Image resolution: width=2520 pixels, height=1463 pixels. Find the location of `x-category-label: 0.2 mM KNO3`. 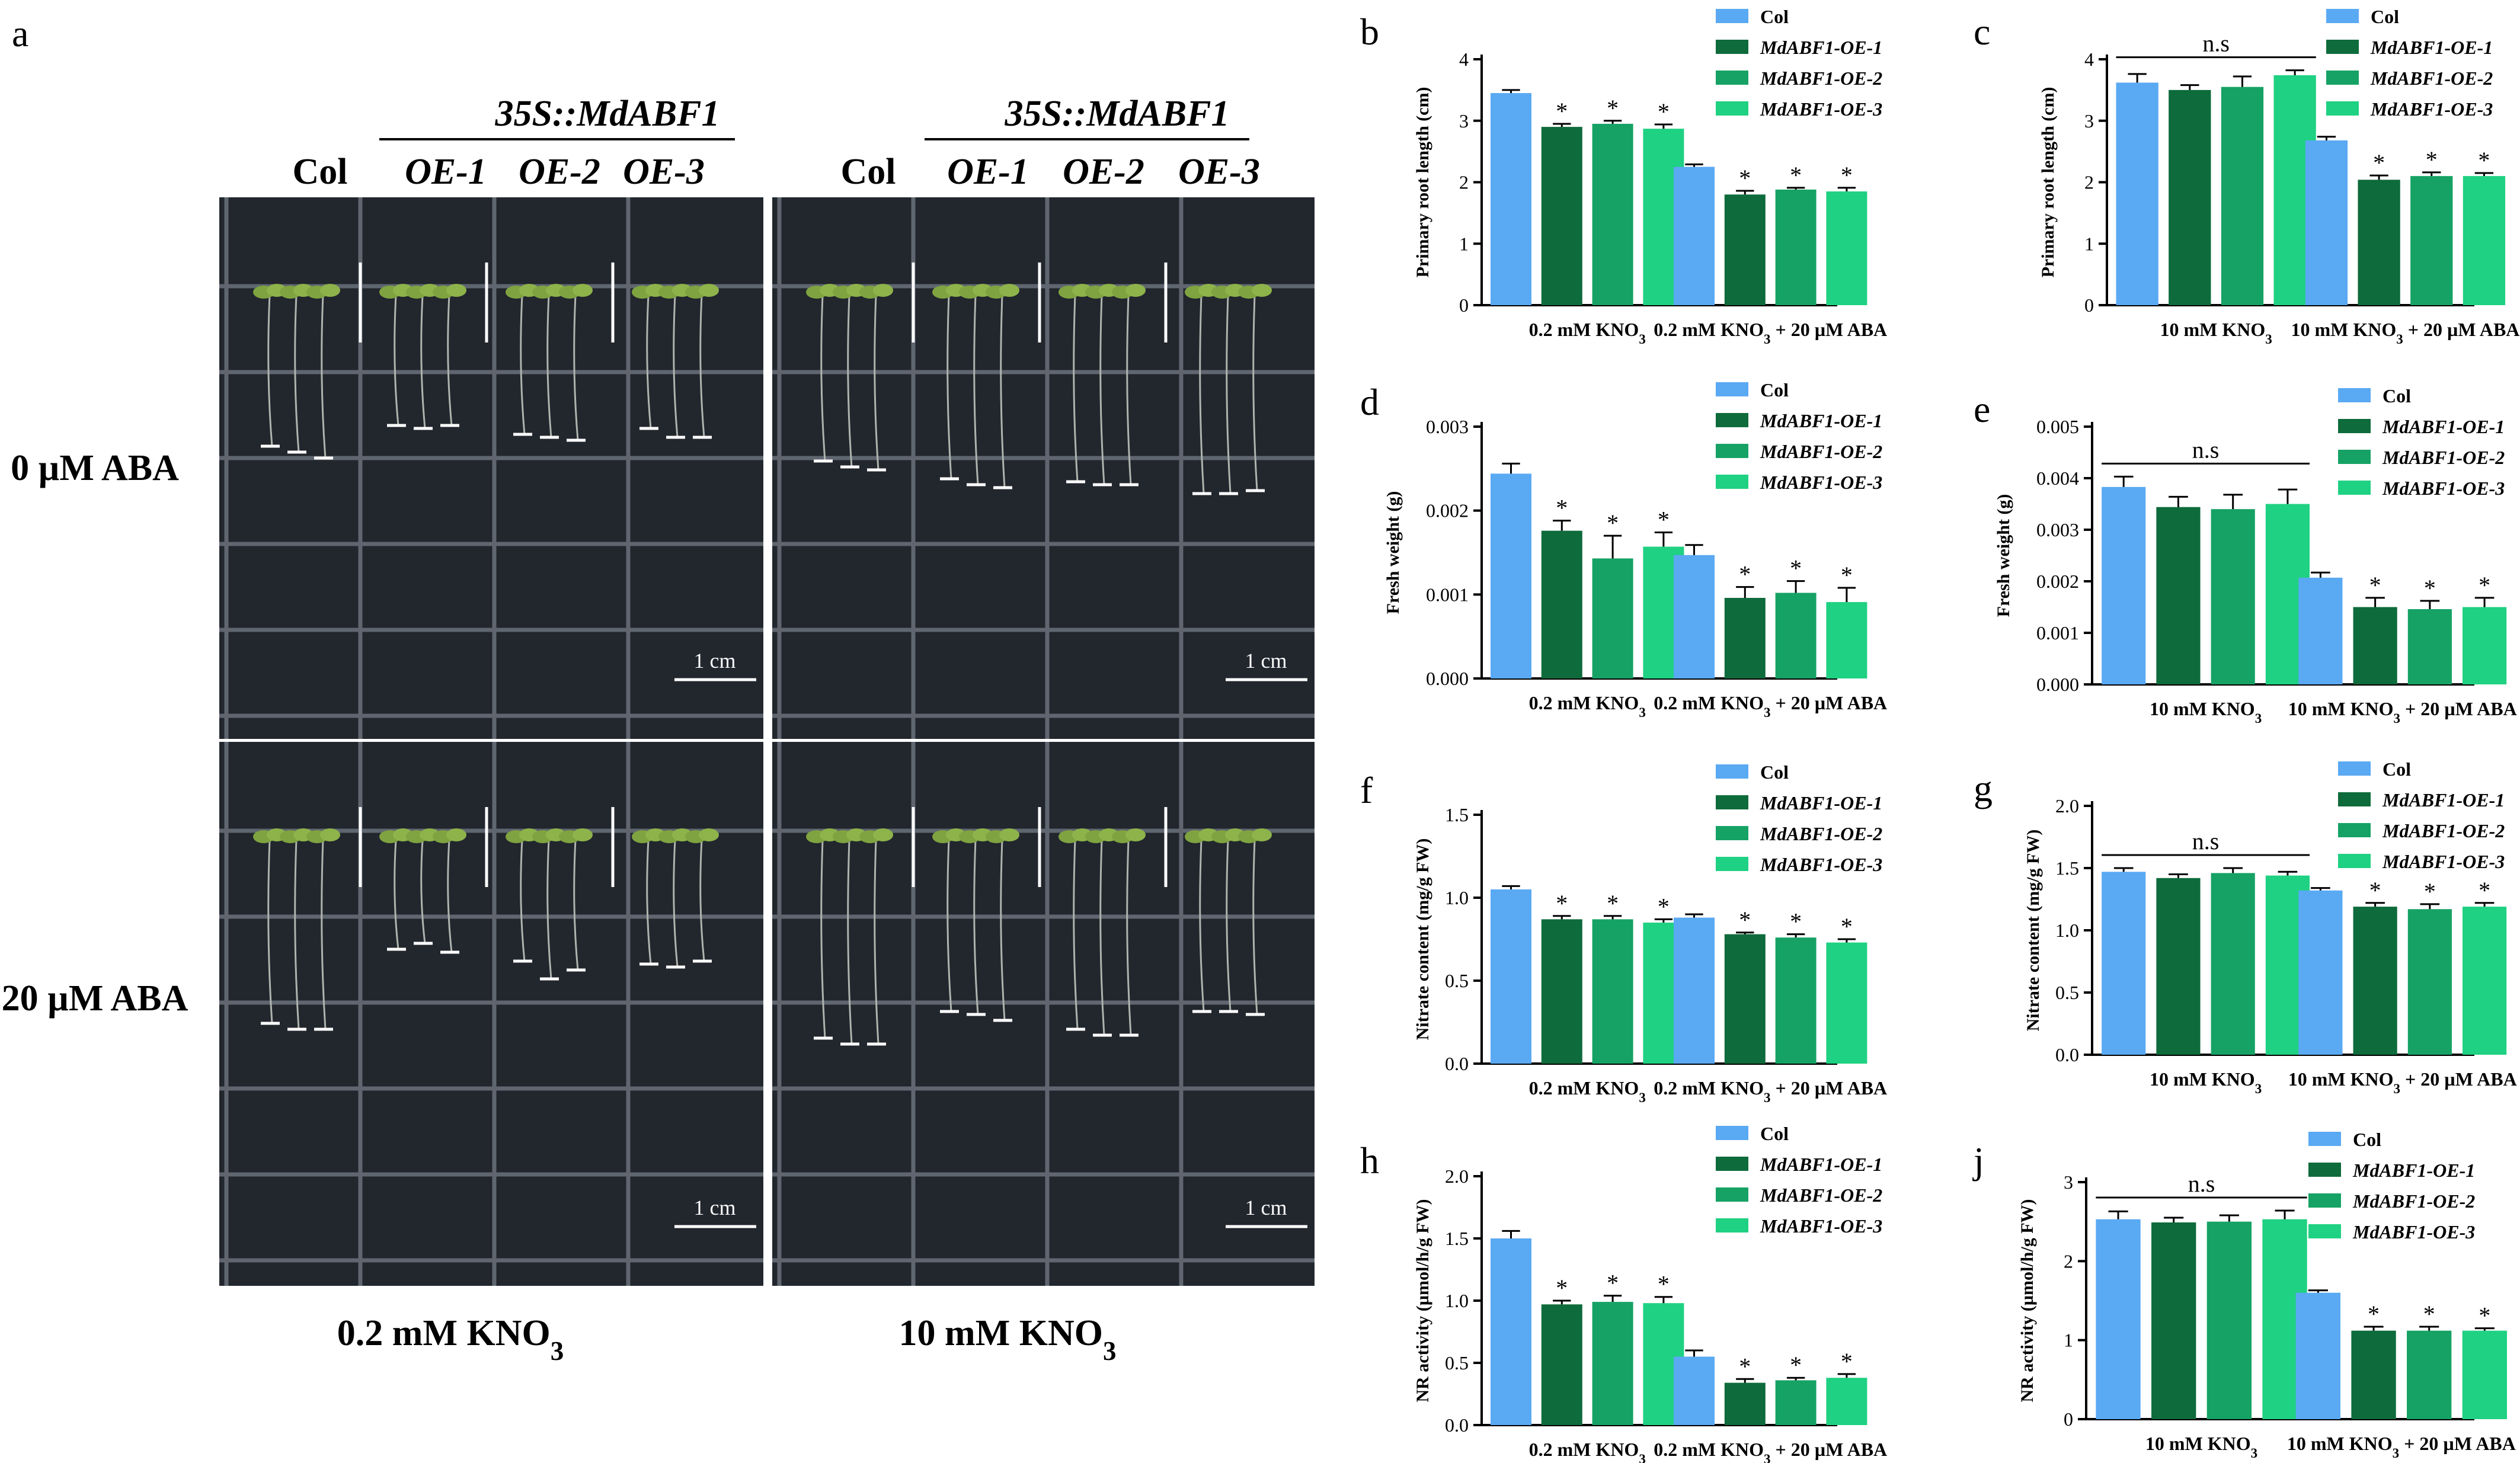

x-category-label: 0.2 mM KNO3 is located at coordinates (1588, 1451).